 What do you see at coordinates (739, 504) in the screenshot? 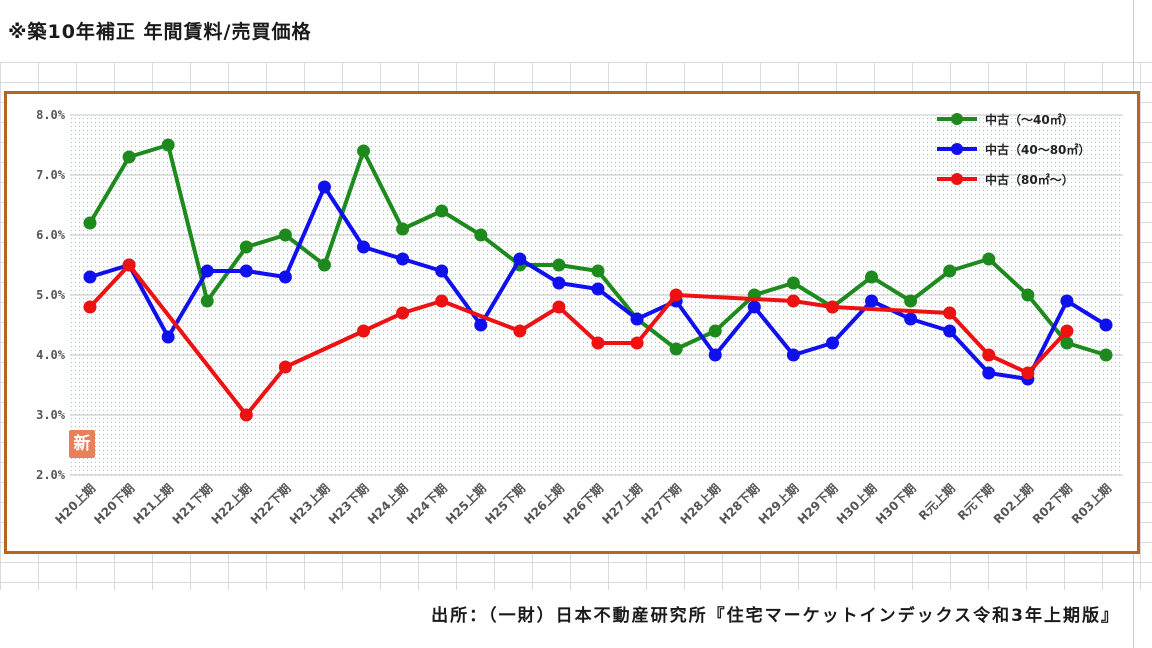
I see `x-tick-label: H28下期` at bounding box center [739, 504].